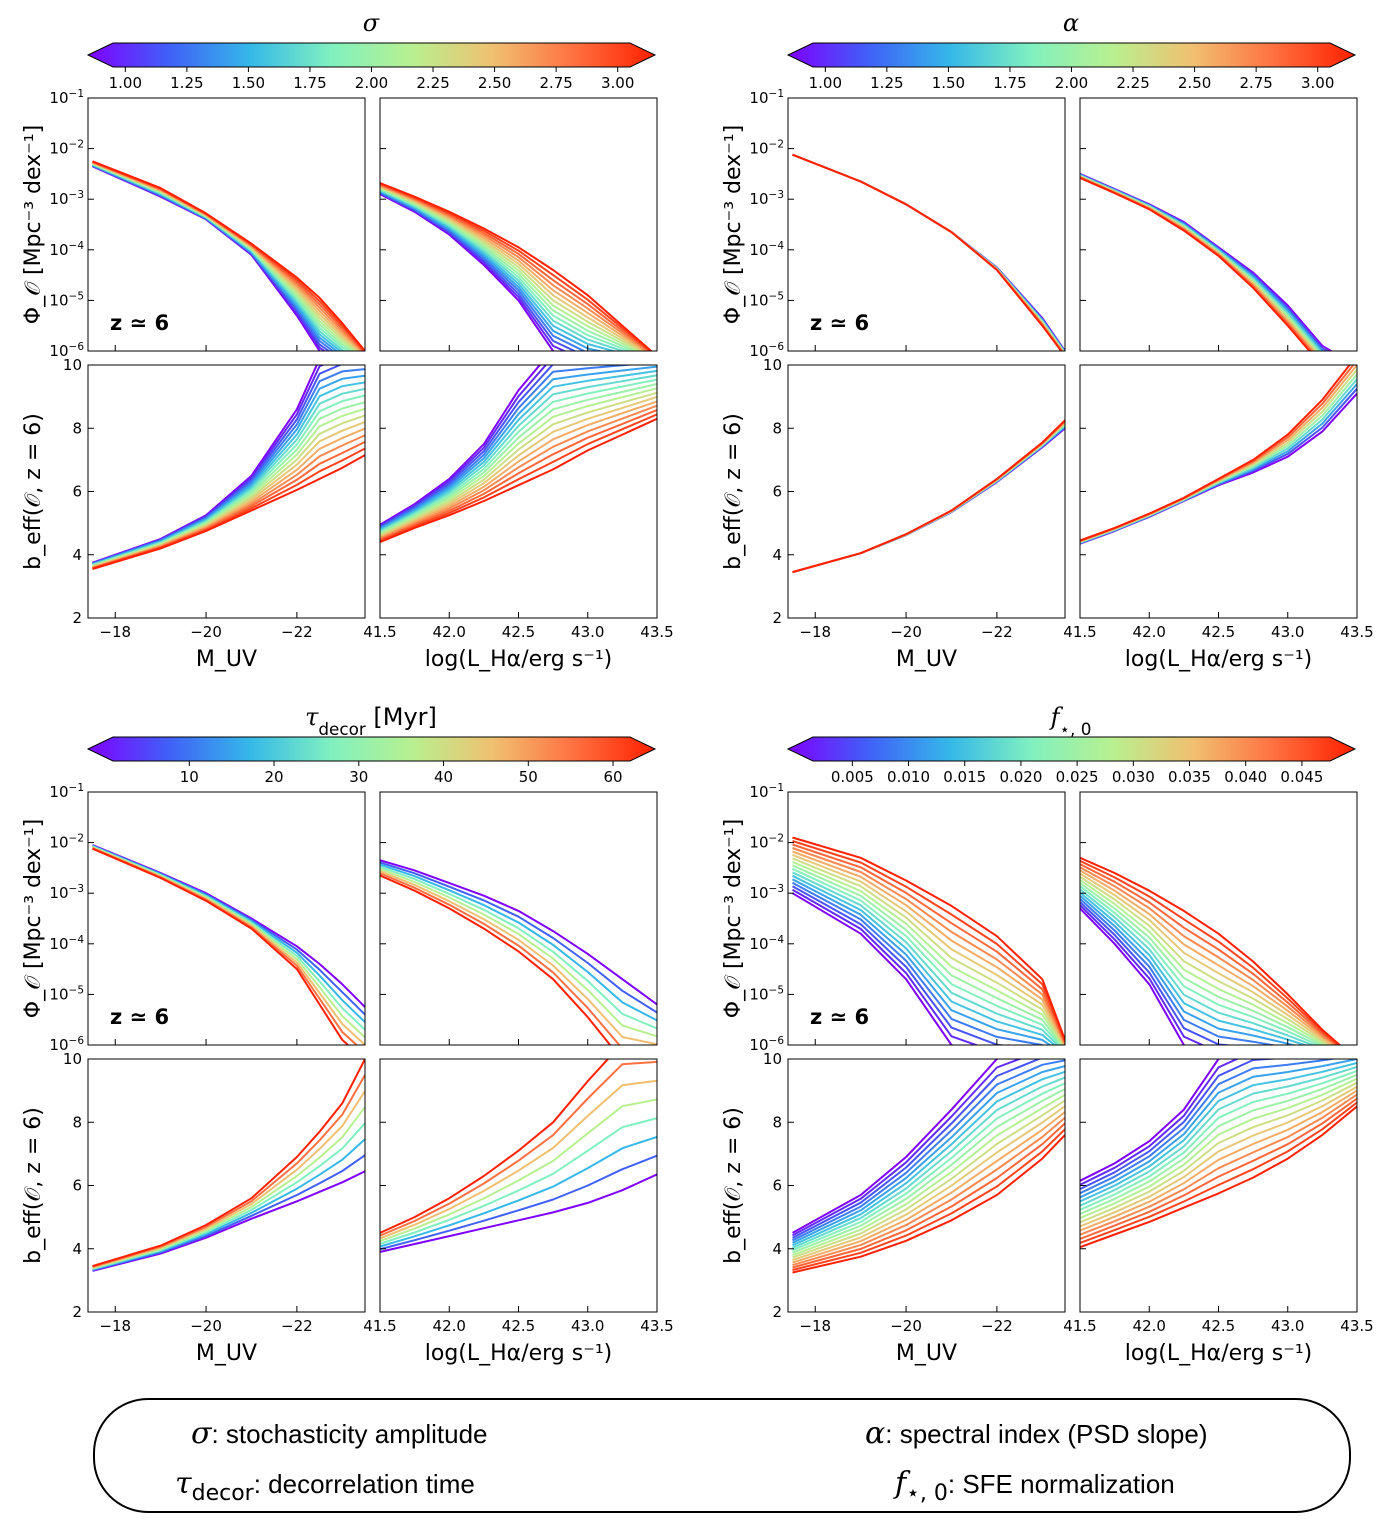 This screenshot has height=1534, width=1388. What do you see at coordinates (1077, 777) in the screenshot?
I see `colorbar-tick-label: 0.025` at bounding box center [1077, 777].